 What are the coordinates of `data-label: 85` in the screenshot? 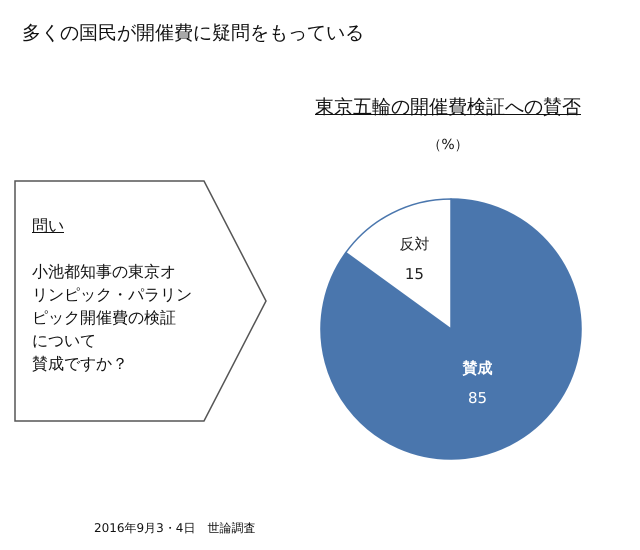 It's located at (478, 398).